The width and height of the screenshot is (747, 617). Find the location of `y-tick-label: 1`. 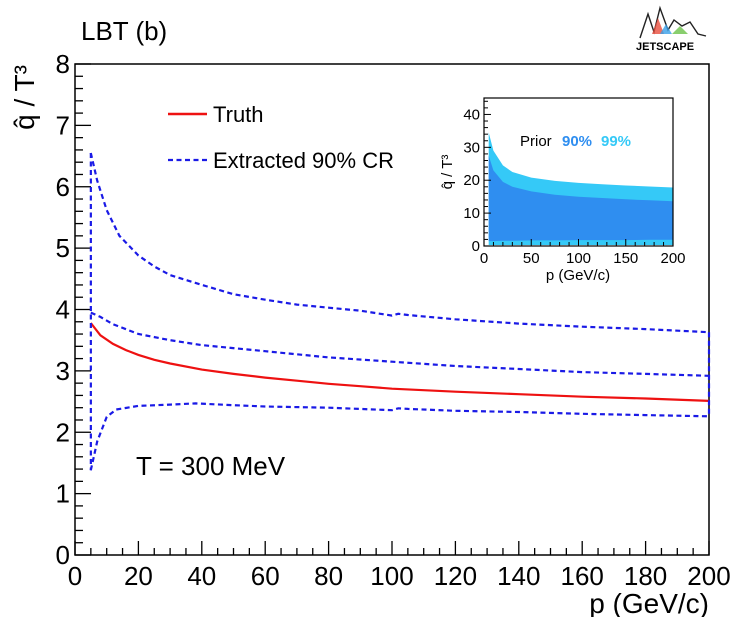

y-tick-label: 1 is located at coordinates (63, 494).